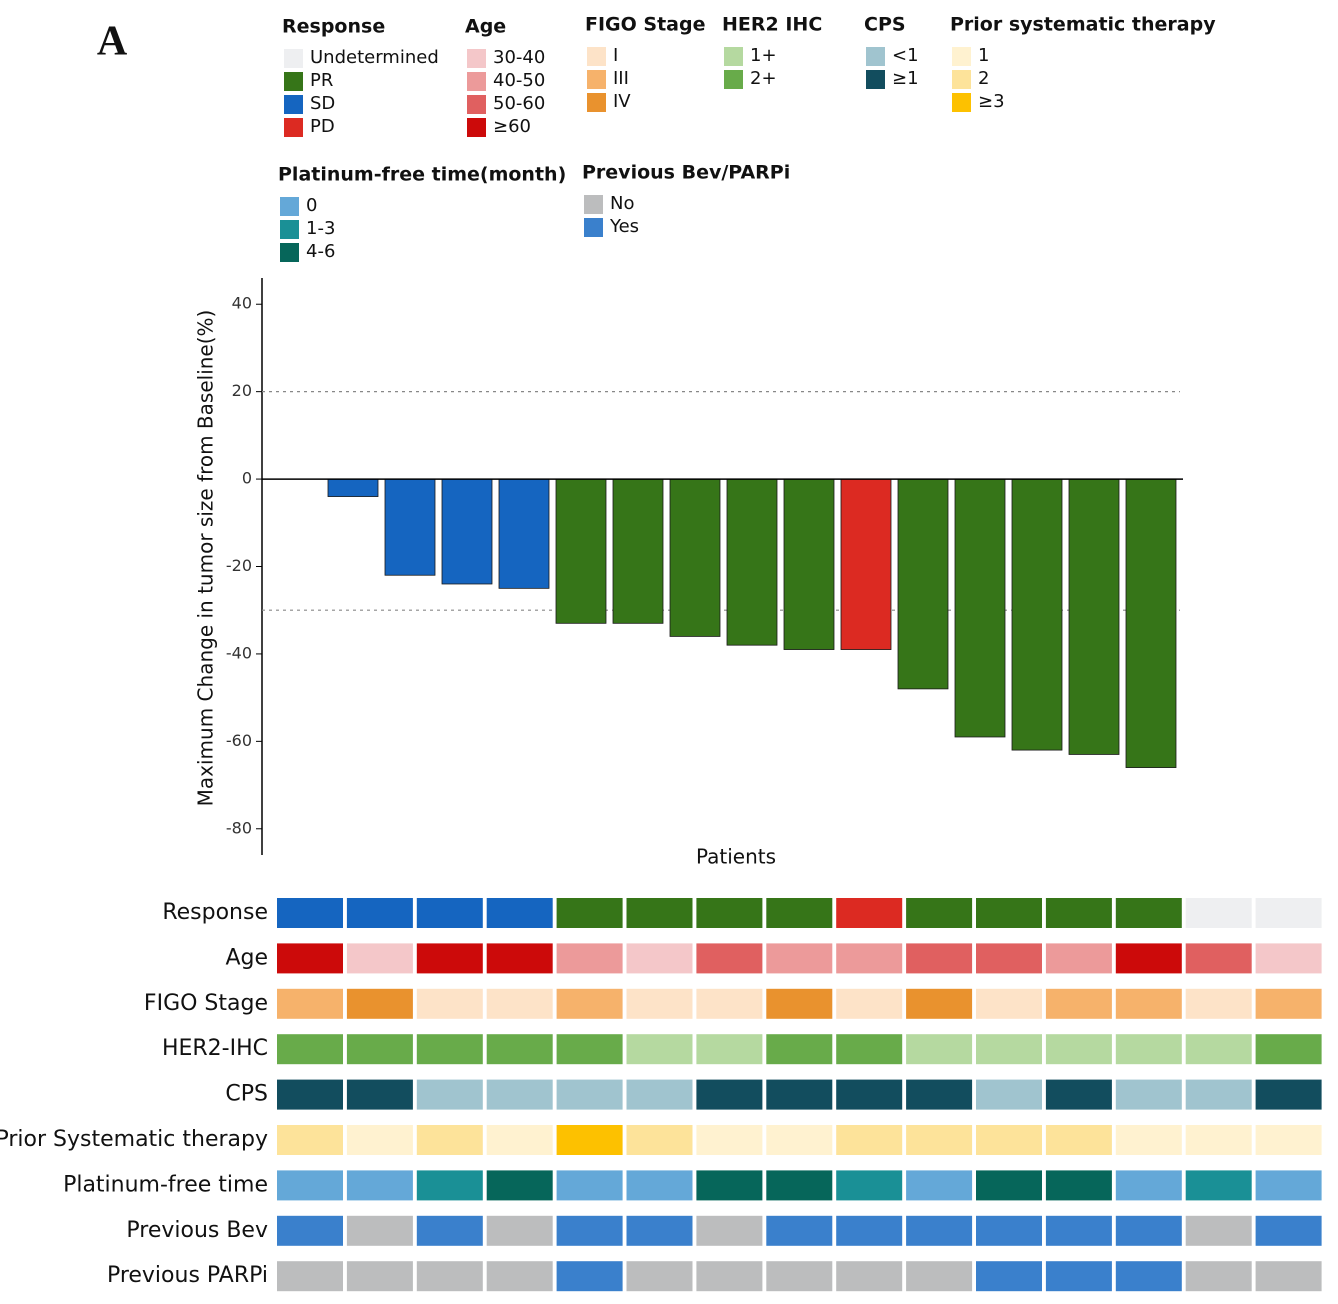 This screenshot has width=1338, height=1304. Describe the element at coordinates (165, 1184) in the screenshot. I see `row-label: Platinum-free time` at that location.